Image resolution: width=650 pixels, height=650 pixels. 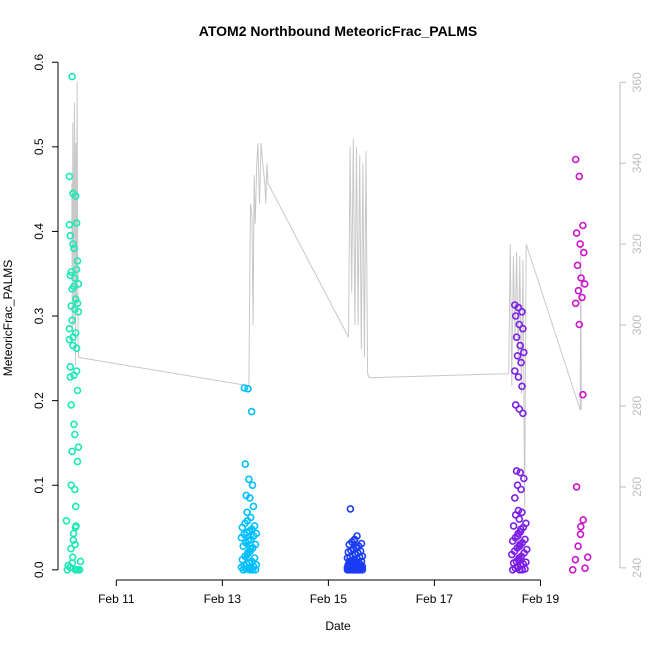 What do you see at coordinates (39, 315) in the screenshot?
I see `y-tick-label: 0.3` at bounding box center [39, 315].